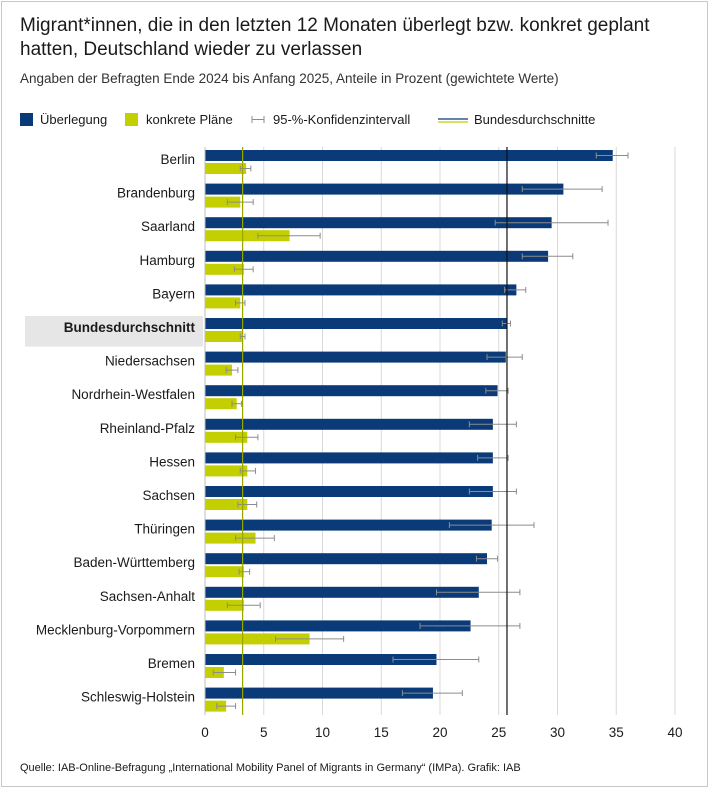 The height and width of the screenshot is (790, 711). I want to click on legend-swatch-considering, so click(26, 119).